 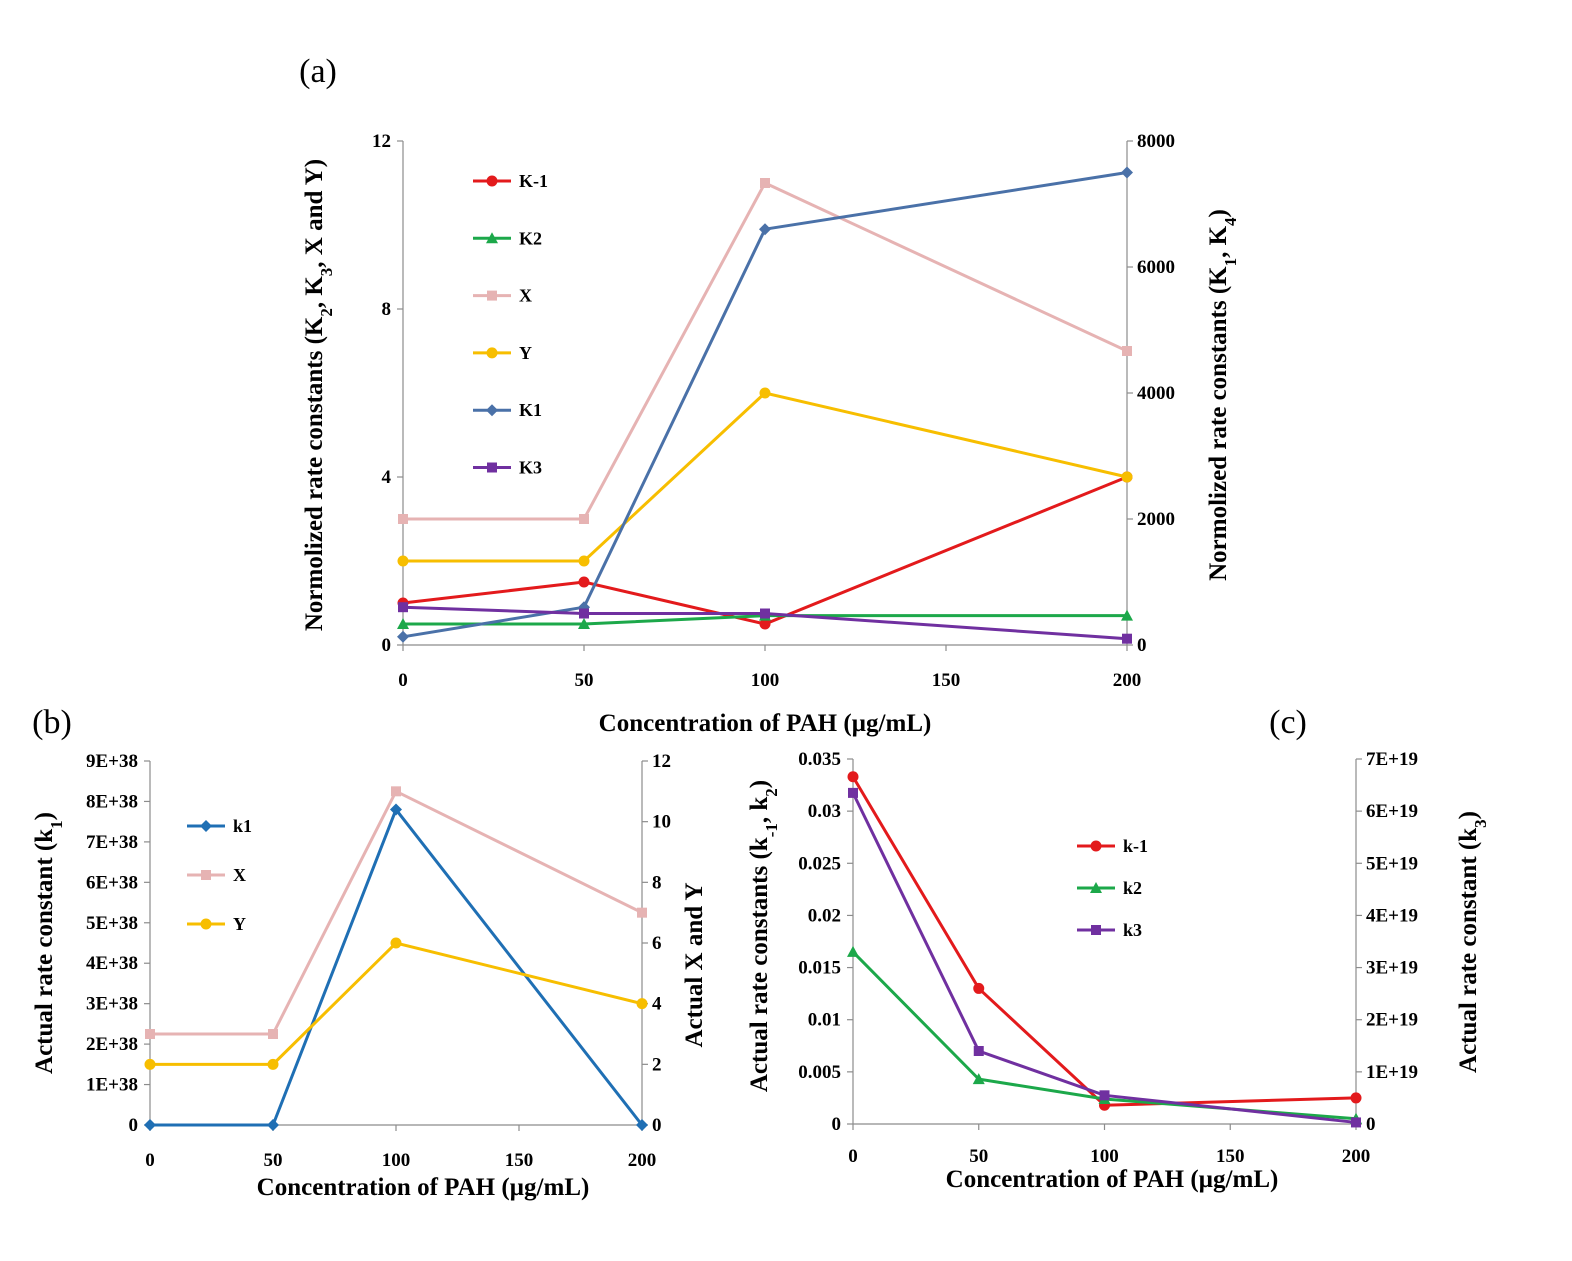 What do you see at coordinates (1132, 888) in the screenshot?
I see `legend-label-k2: k2` at bounding box center [1132, 888].